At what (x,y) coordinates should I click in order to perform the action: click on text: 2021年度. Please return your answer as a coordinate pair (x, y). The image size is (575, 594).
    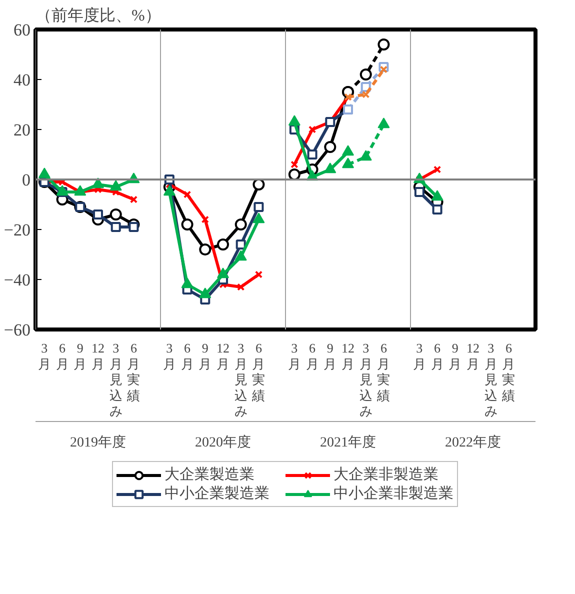
    Looking at the image, I should click on (348, 442).